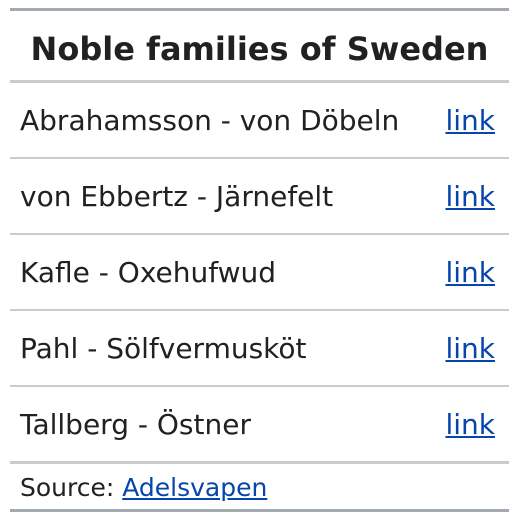  What do you see at coordinates (148, 272) in the screenshot?
I see `row-label: Kafle - Oxehufwud` at bounding box center [148, 272].